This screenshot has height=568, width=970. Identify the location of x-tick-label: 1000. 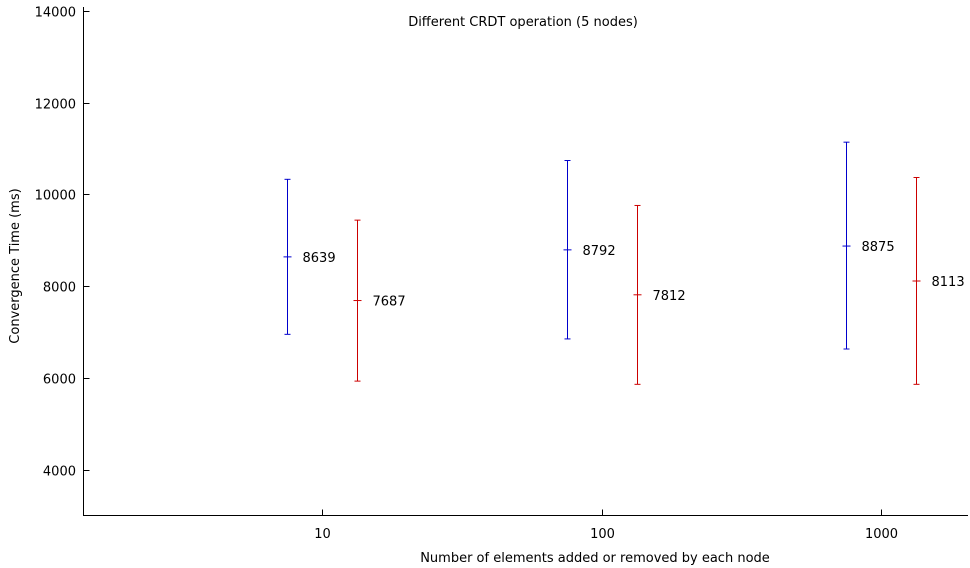
(881, 534).